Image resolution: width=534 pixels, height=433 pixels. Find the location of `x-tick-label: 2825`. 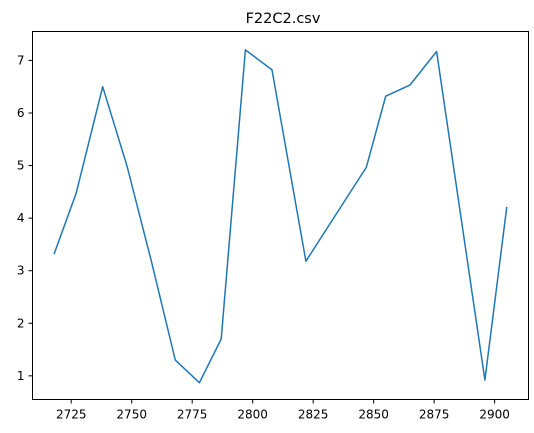

x-tick-label: 2825 is located at coordinates (313, 415).